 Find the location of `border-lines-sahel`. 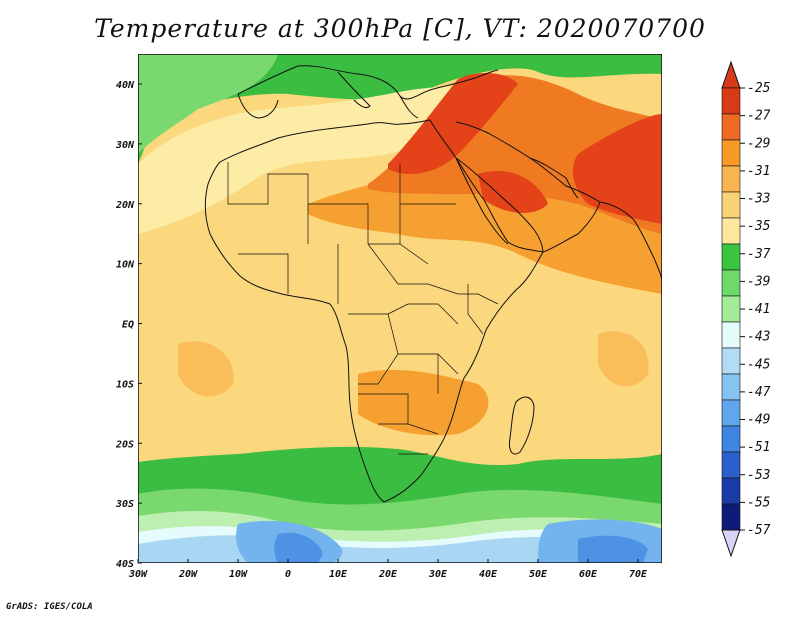

border-lines-sahel is located at coordinates (348, 273).